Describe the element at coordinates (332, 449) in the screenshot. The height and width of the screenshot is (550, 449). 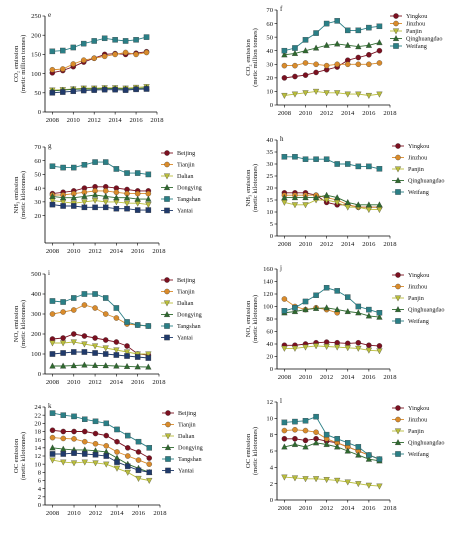
I see `series-line-yingkou` at that location.